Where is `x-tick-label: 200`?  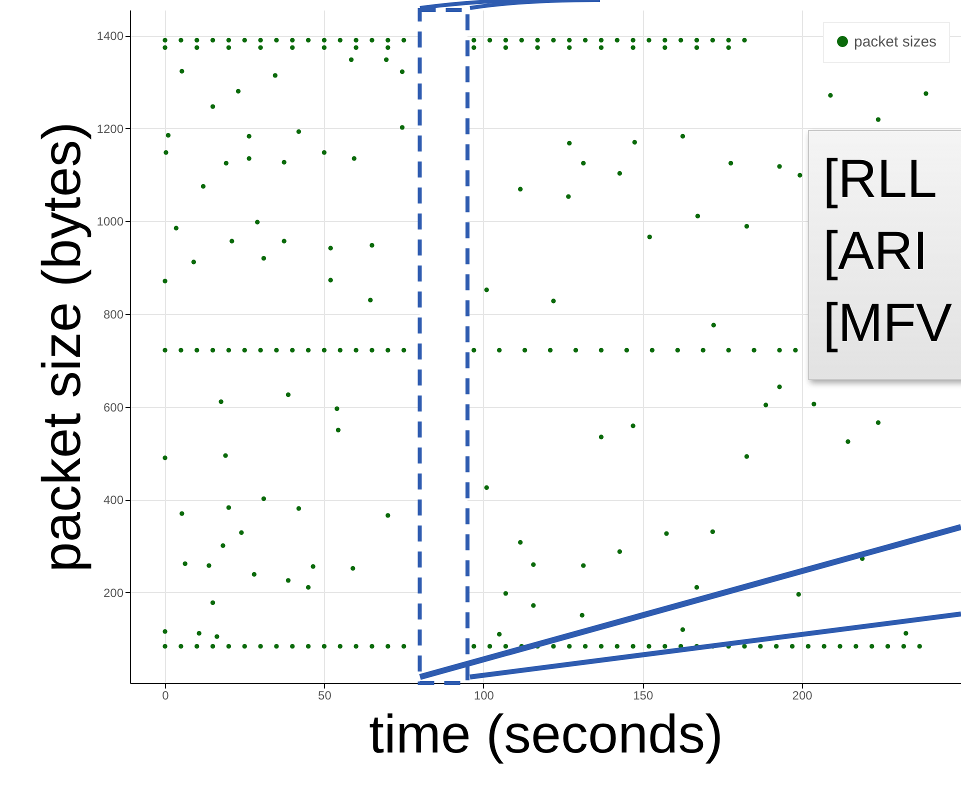
x-tick-label: 200 is located at coordinates (802, 695).